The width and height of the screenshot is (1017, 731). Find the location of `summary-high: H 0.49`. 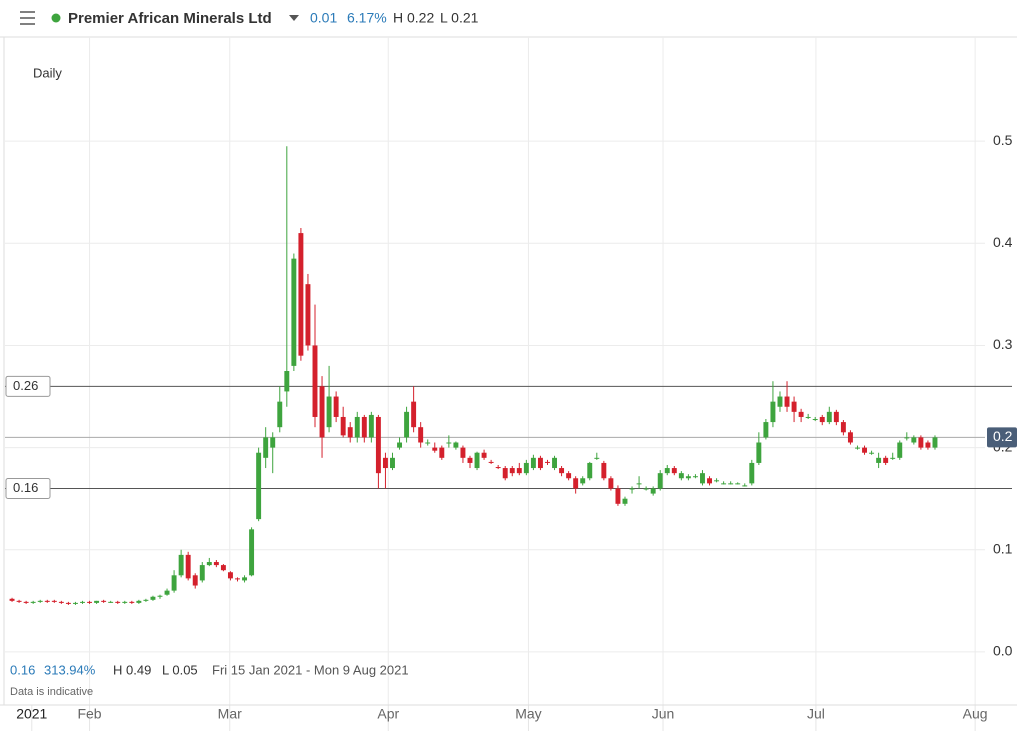

summary-high: H 0.49 is located at coordinates (132, 669).